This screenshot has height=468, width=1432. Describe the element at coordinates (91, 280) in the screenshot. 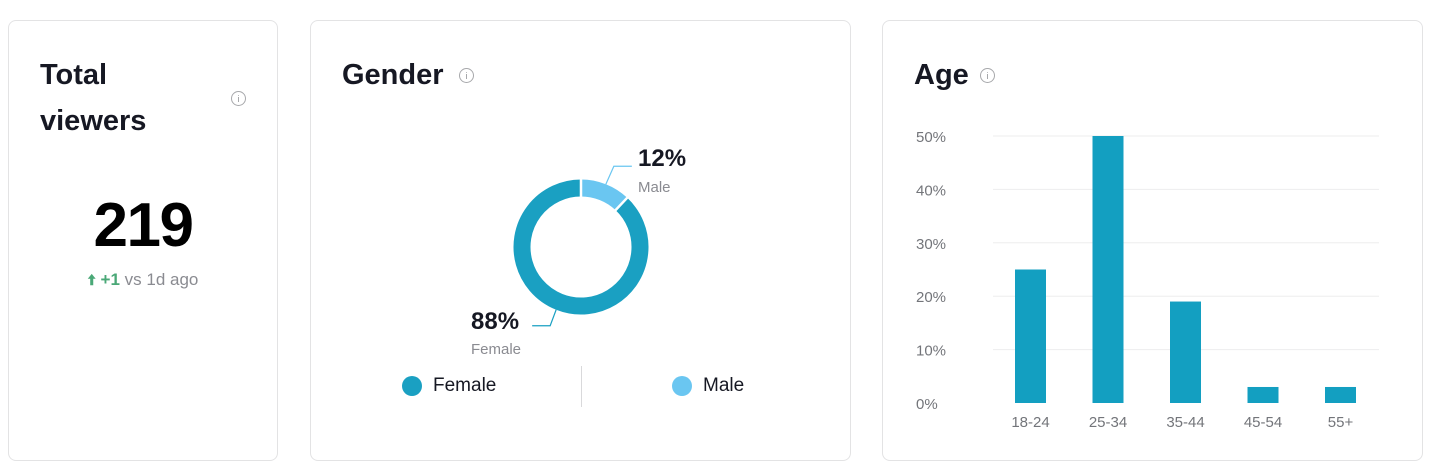

I see `arrow-up-icon: 🠩` at that location.